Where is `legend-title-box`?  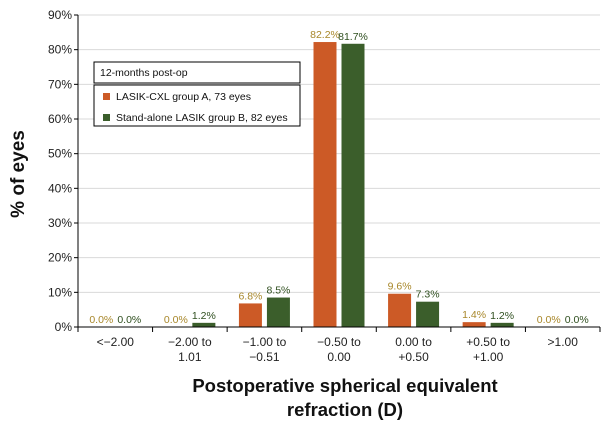
legend-title-box is located at coordinates (197, 72).